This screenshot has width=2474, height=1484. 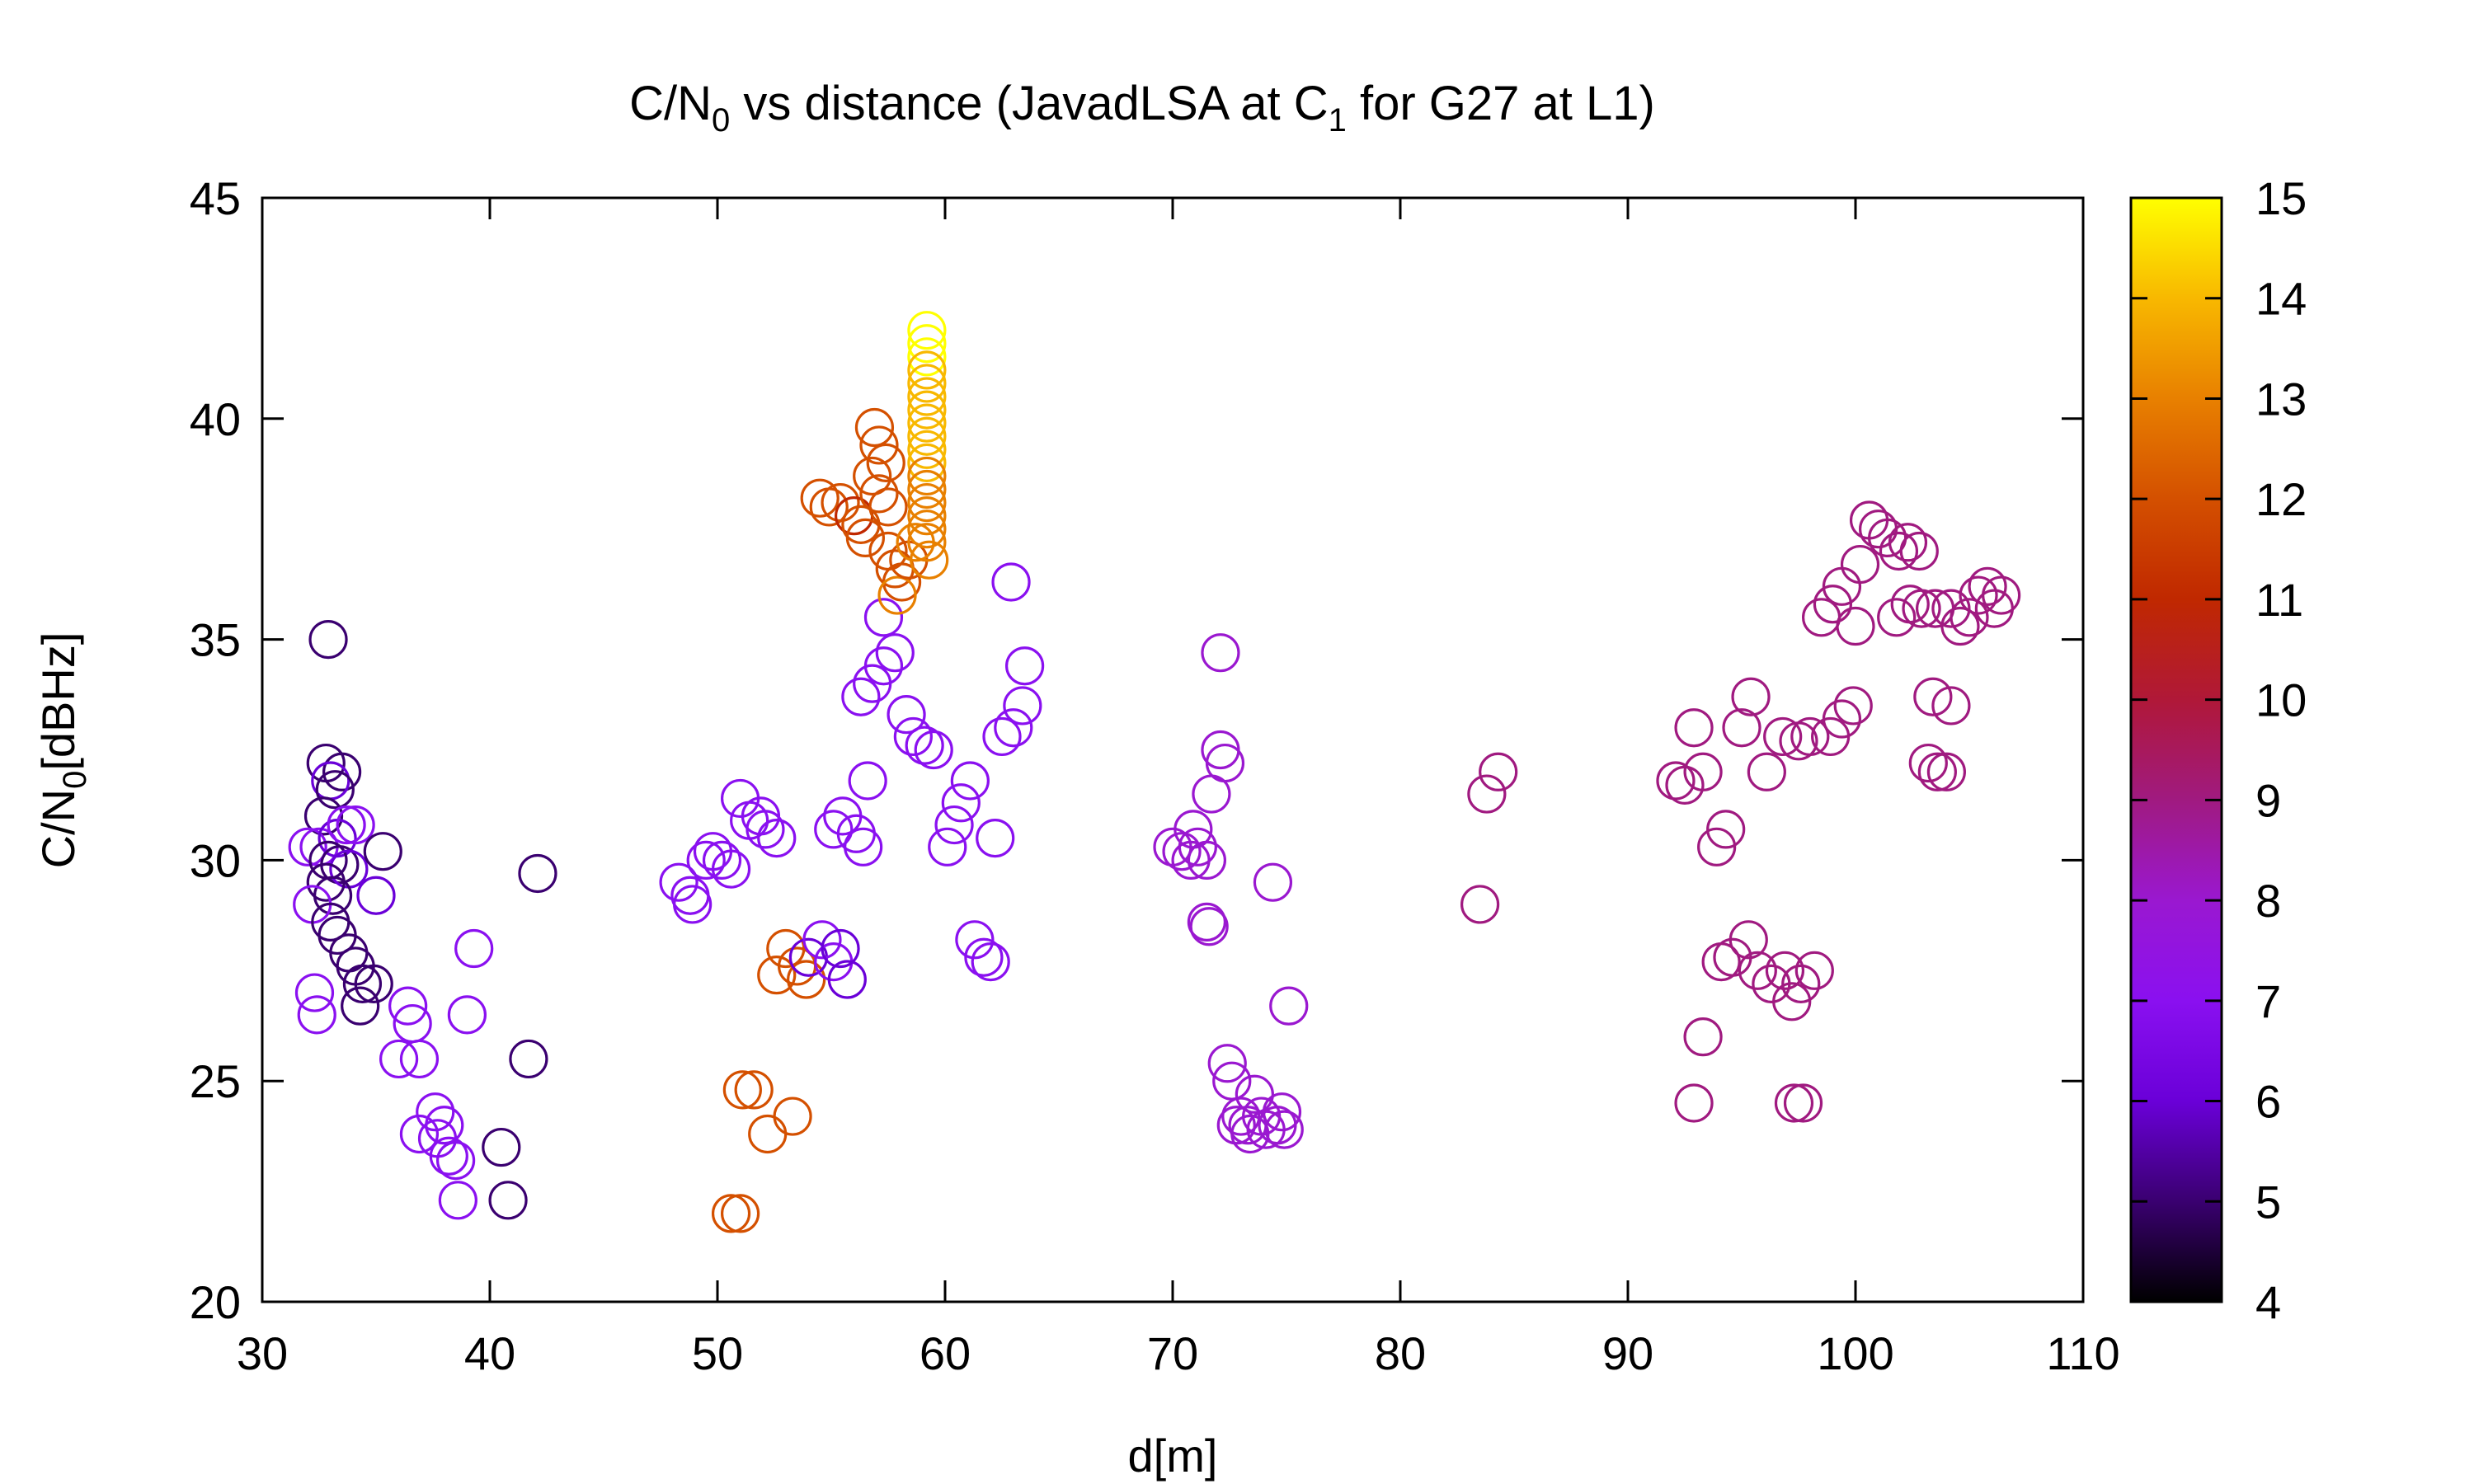 What do you see at coordinates (215, 860) in the screenshot?
I see `y-tick-label: 30` at bounding box center [215, 860].